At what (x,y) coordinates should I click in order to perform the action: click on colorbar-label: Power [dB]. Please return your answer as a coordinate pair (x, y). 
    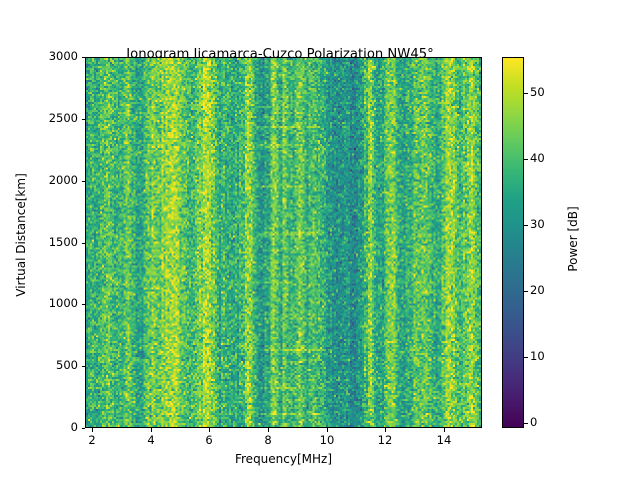
    Looking at the image, I should click on (573, 239).